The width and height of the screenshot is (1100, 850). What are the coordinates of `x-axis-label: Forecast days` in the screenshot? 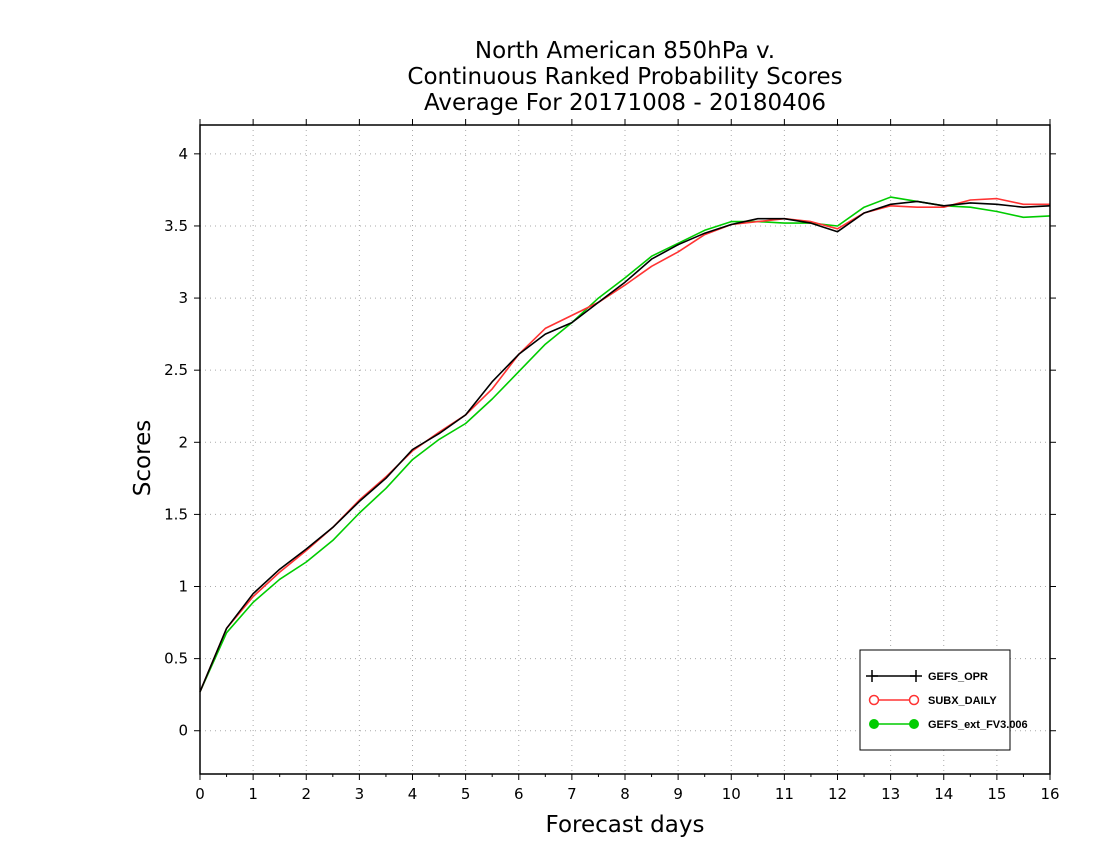 It's located at (625, 825).